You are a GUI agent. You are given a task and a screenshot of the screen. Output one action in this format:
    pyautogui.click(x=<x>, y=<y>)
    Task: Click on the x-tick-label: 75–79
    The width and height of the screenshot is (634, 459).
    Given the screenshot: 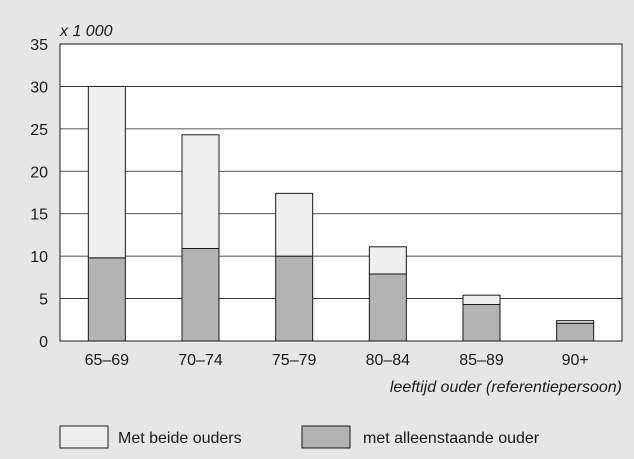 What is the action you would take?
    pyautogui.click(x=294, y=360)
    